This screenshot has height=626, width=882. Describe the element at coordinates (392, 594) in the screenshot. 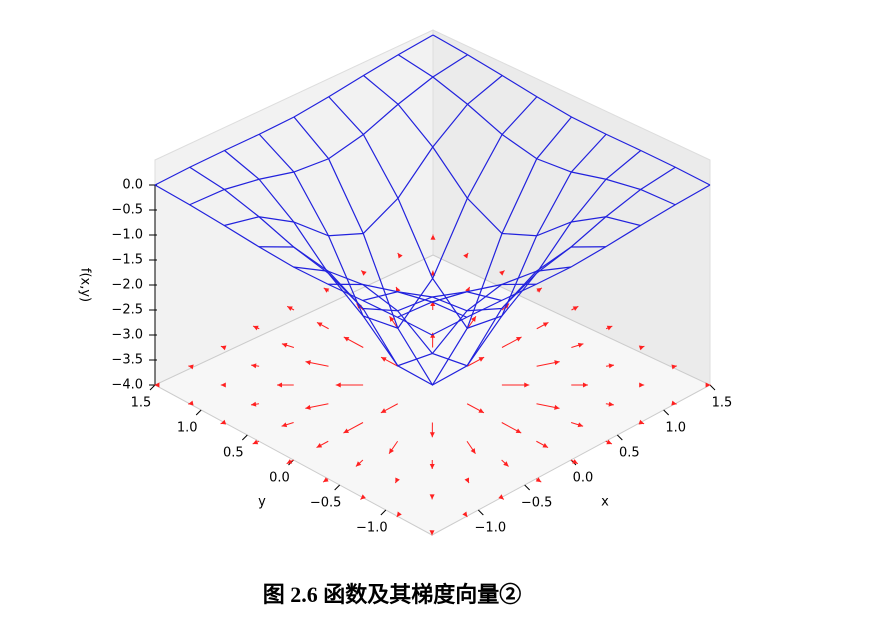

I see `caption: 图 2.6 函数及其梯度向量②` at that location.